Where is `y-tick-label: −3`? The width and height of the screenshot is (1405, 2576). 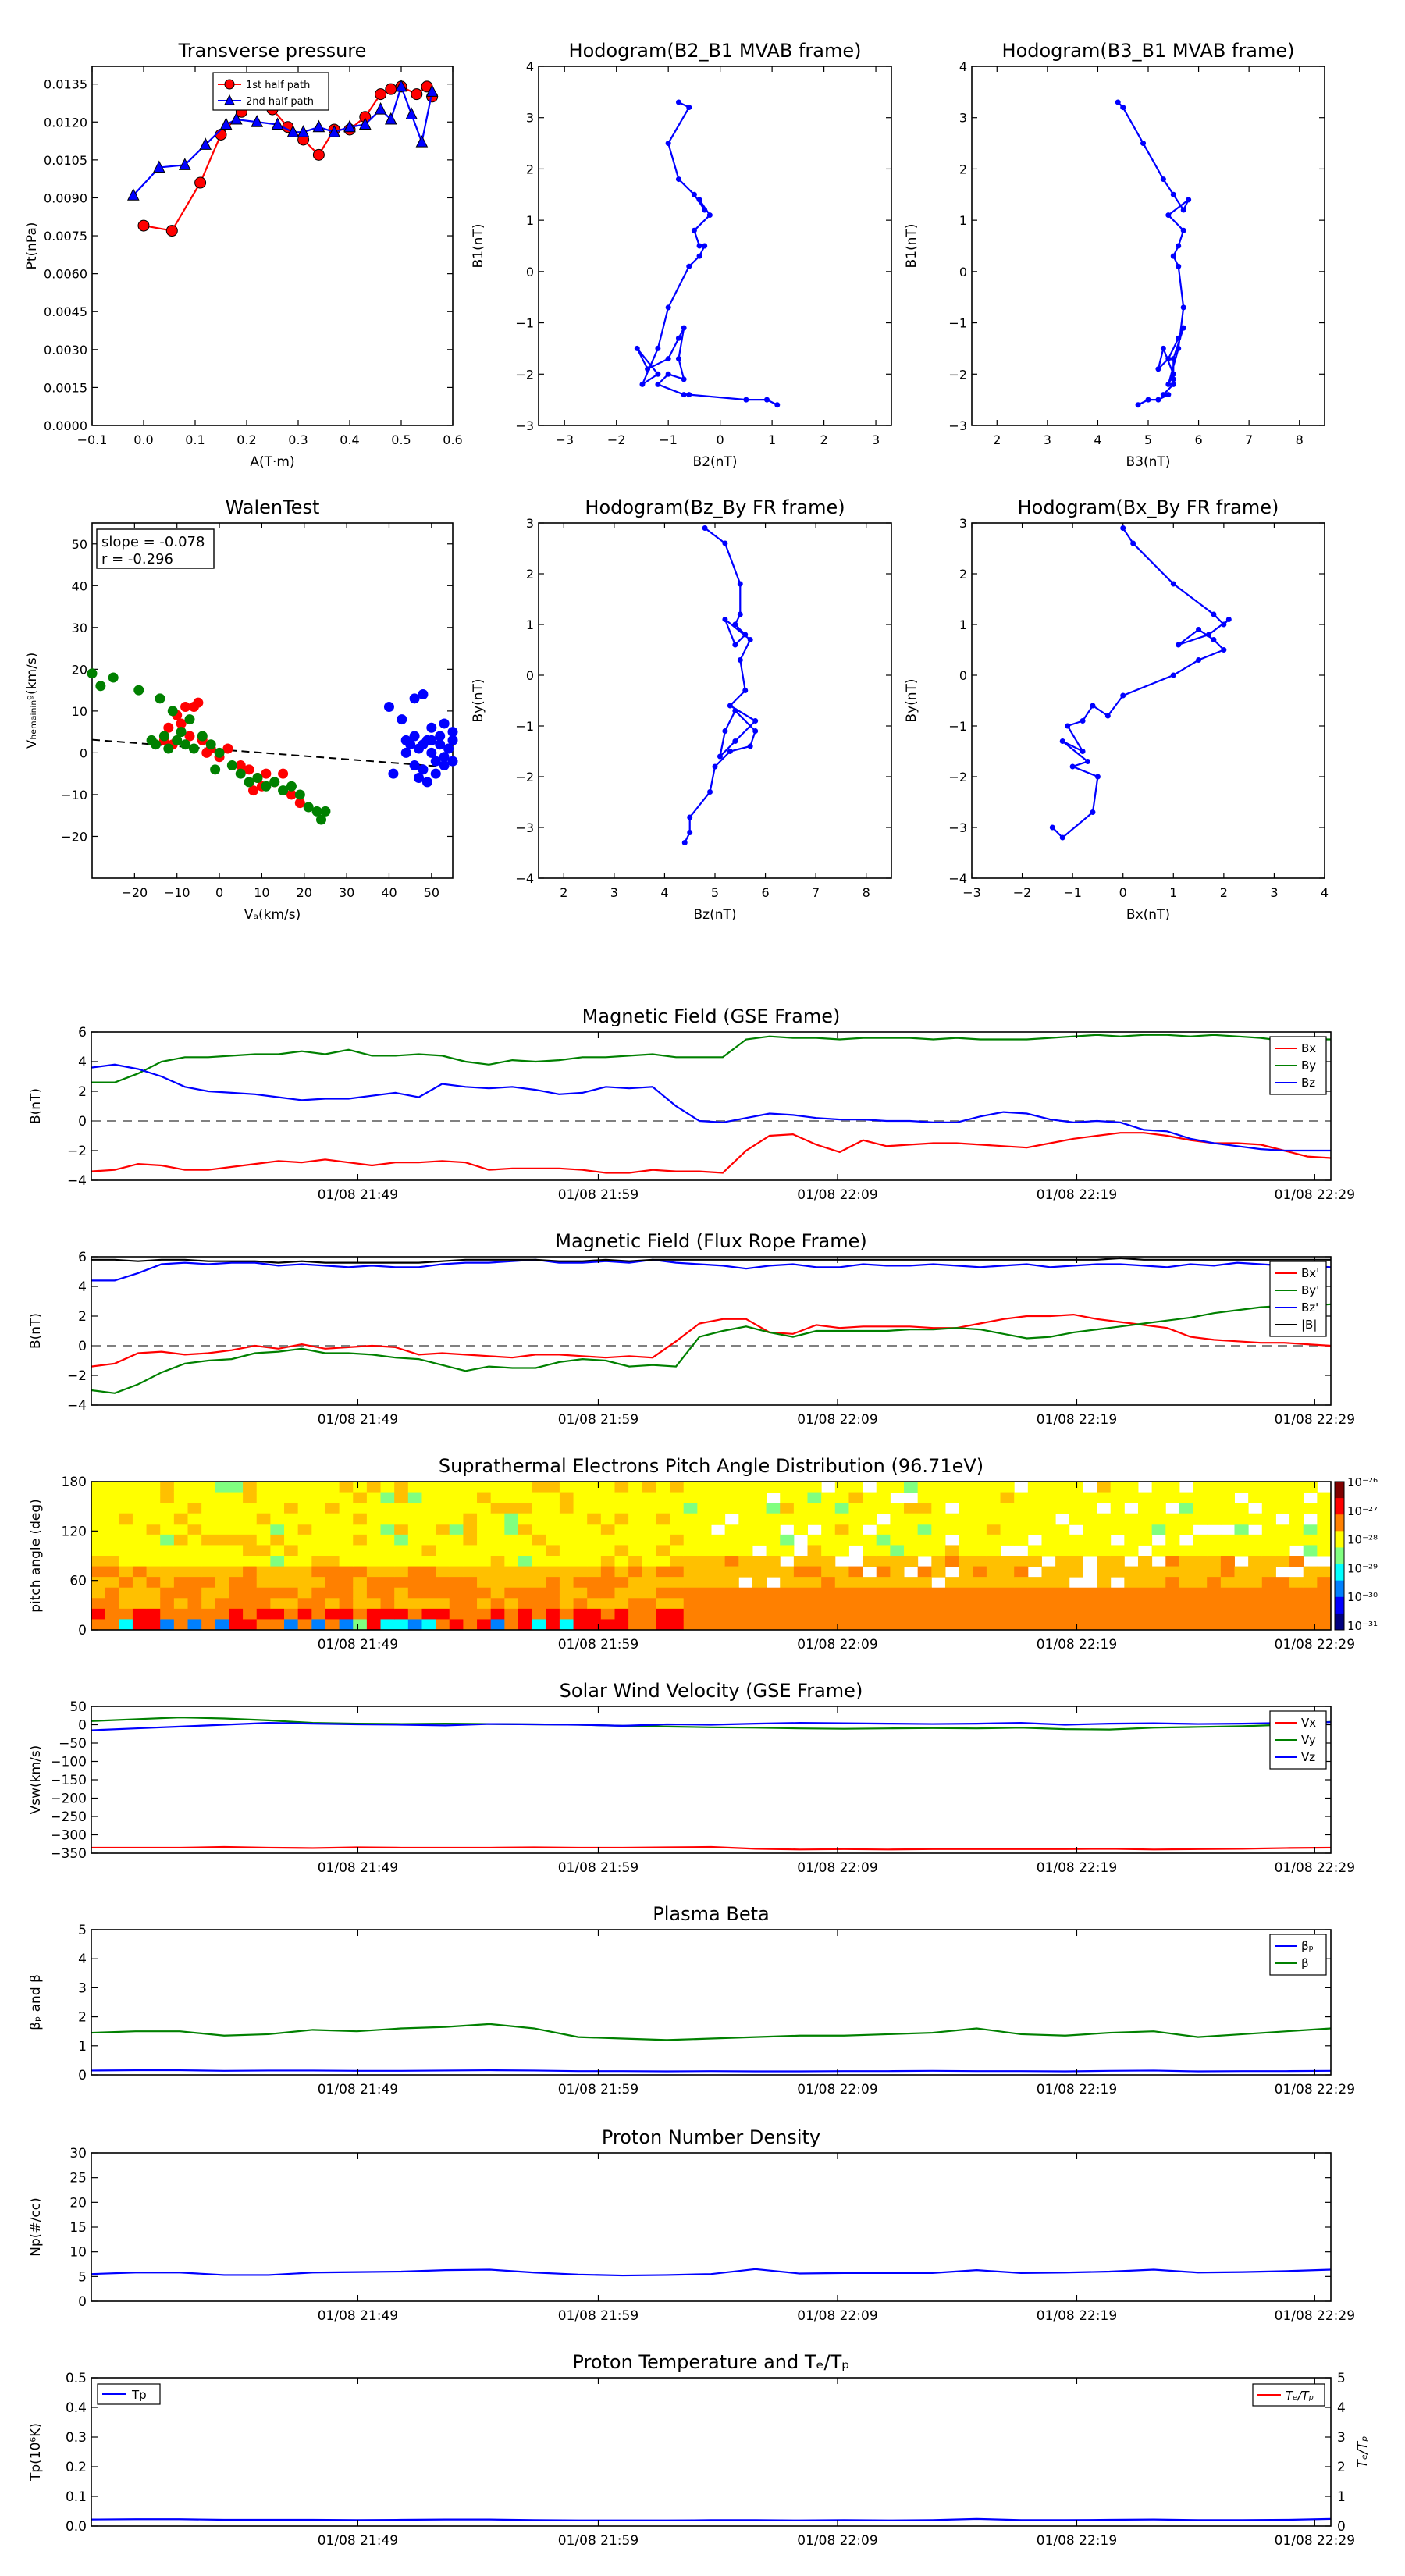 y-tick-label: −3 is located at coordinates (958, 828).